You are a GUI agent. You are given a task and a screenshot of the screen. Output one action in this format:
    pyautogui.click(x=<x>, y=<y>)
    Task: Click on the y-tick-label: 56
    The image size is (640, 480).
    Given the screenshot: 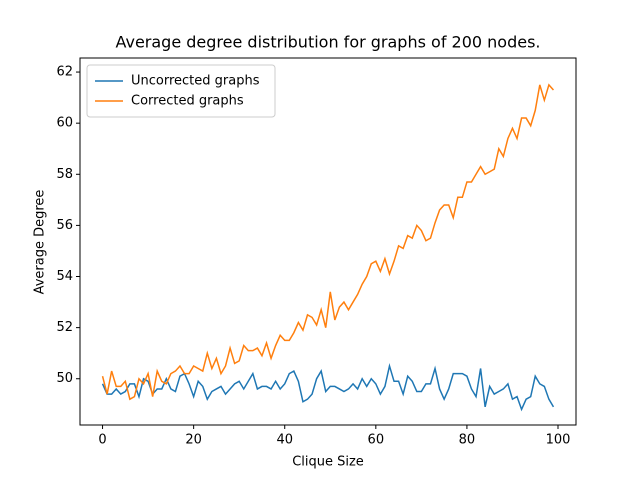 What is the action you would take?
    pyautogui.click(x=64, y=225)
    